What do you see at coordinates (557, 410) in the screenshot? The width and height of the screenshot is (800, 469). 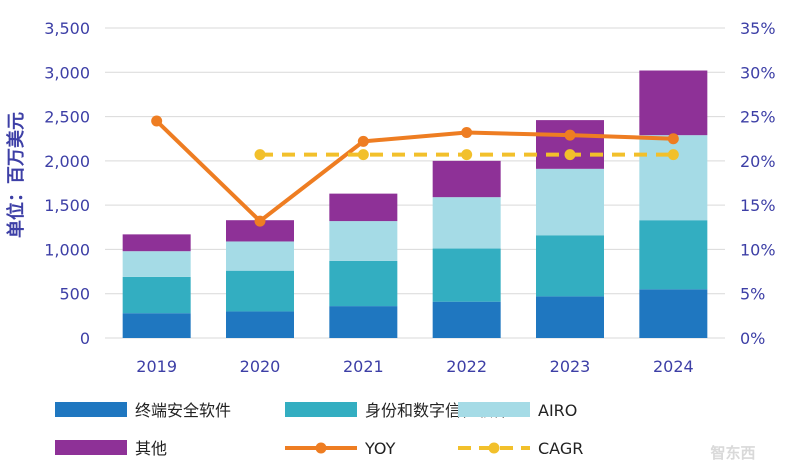 I see `legend-label: AIRO` at bounding box center [557, 410].